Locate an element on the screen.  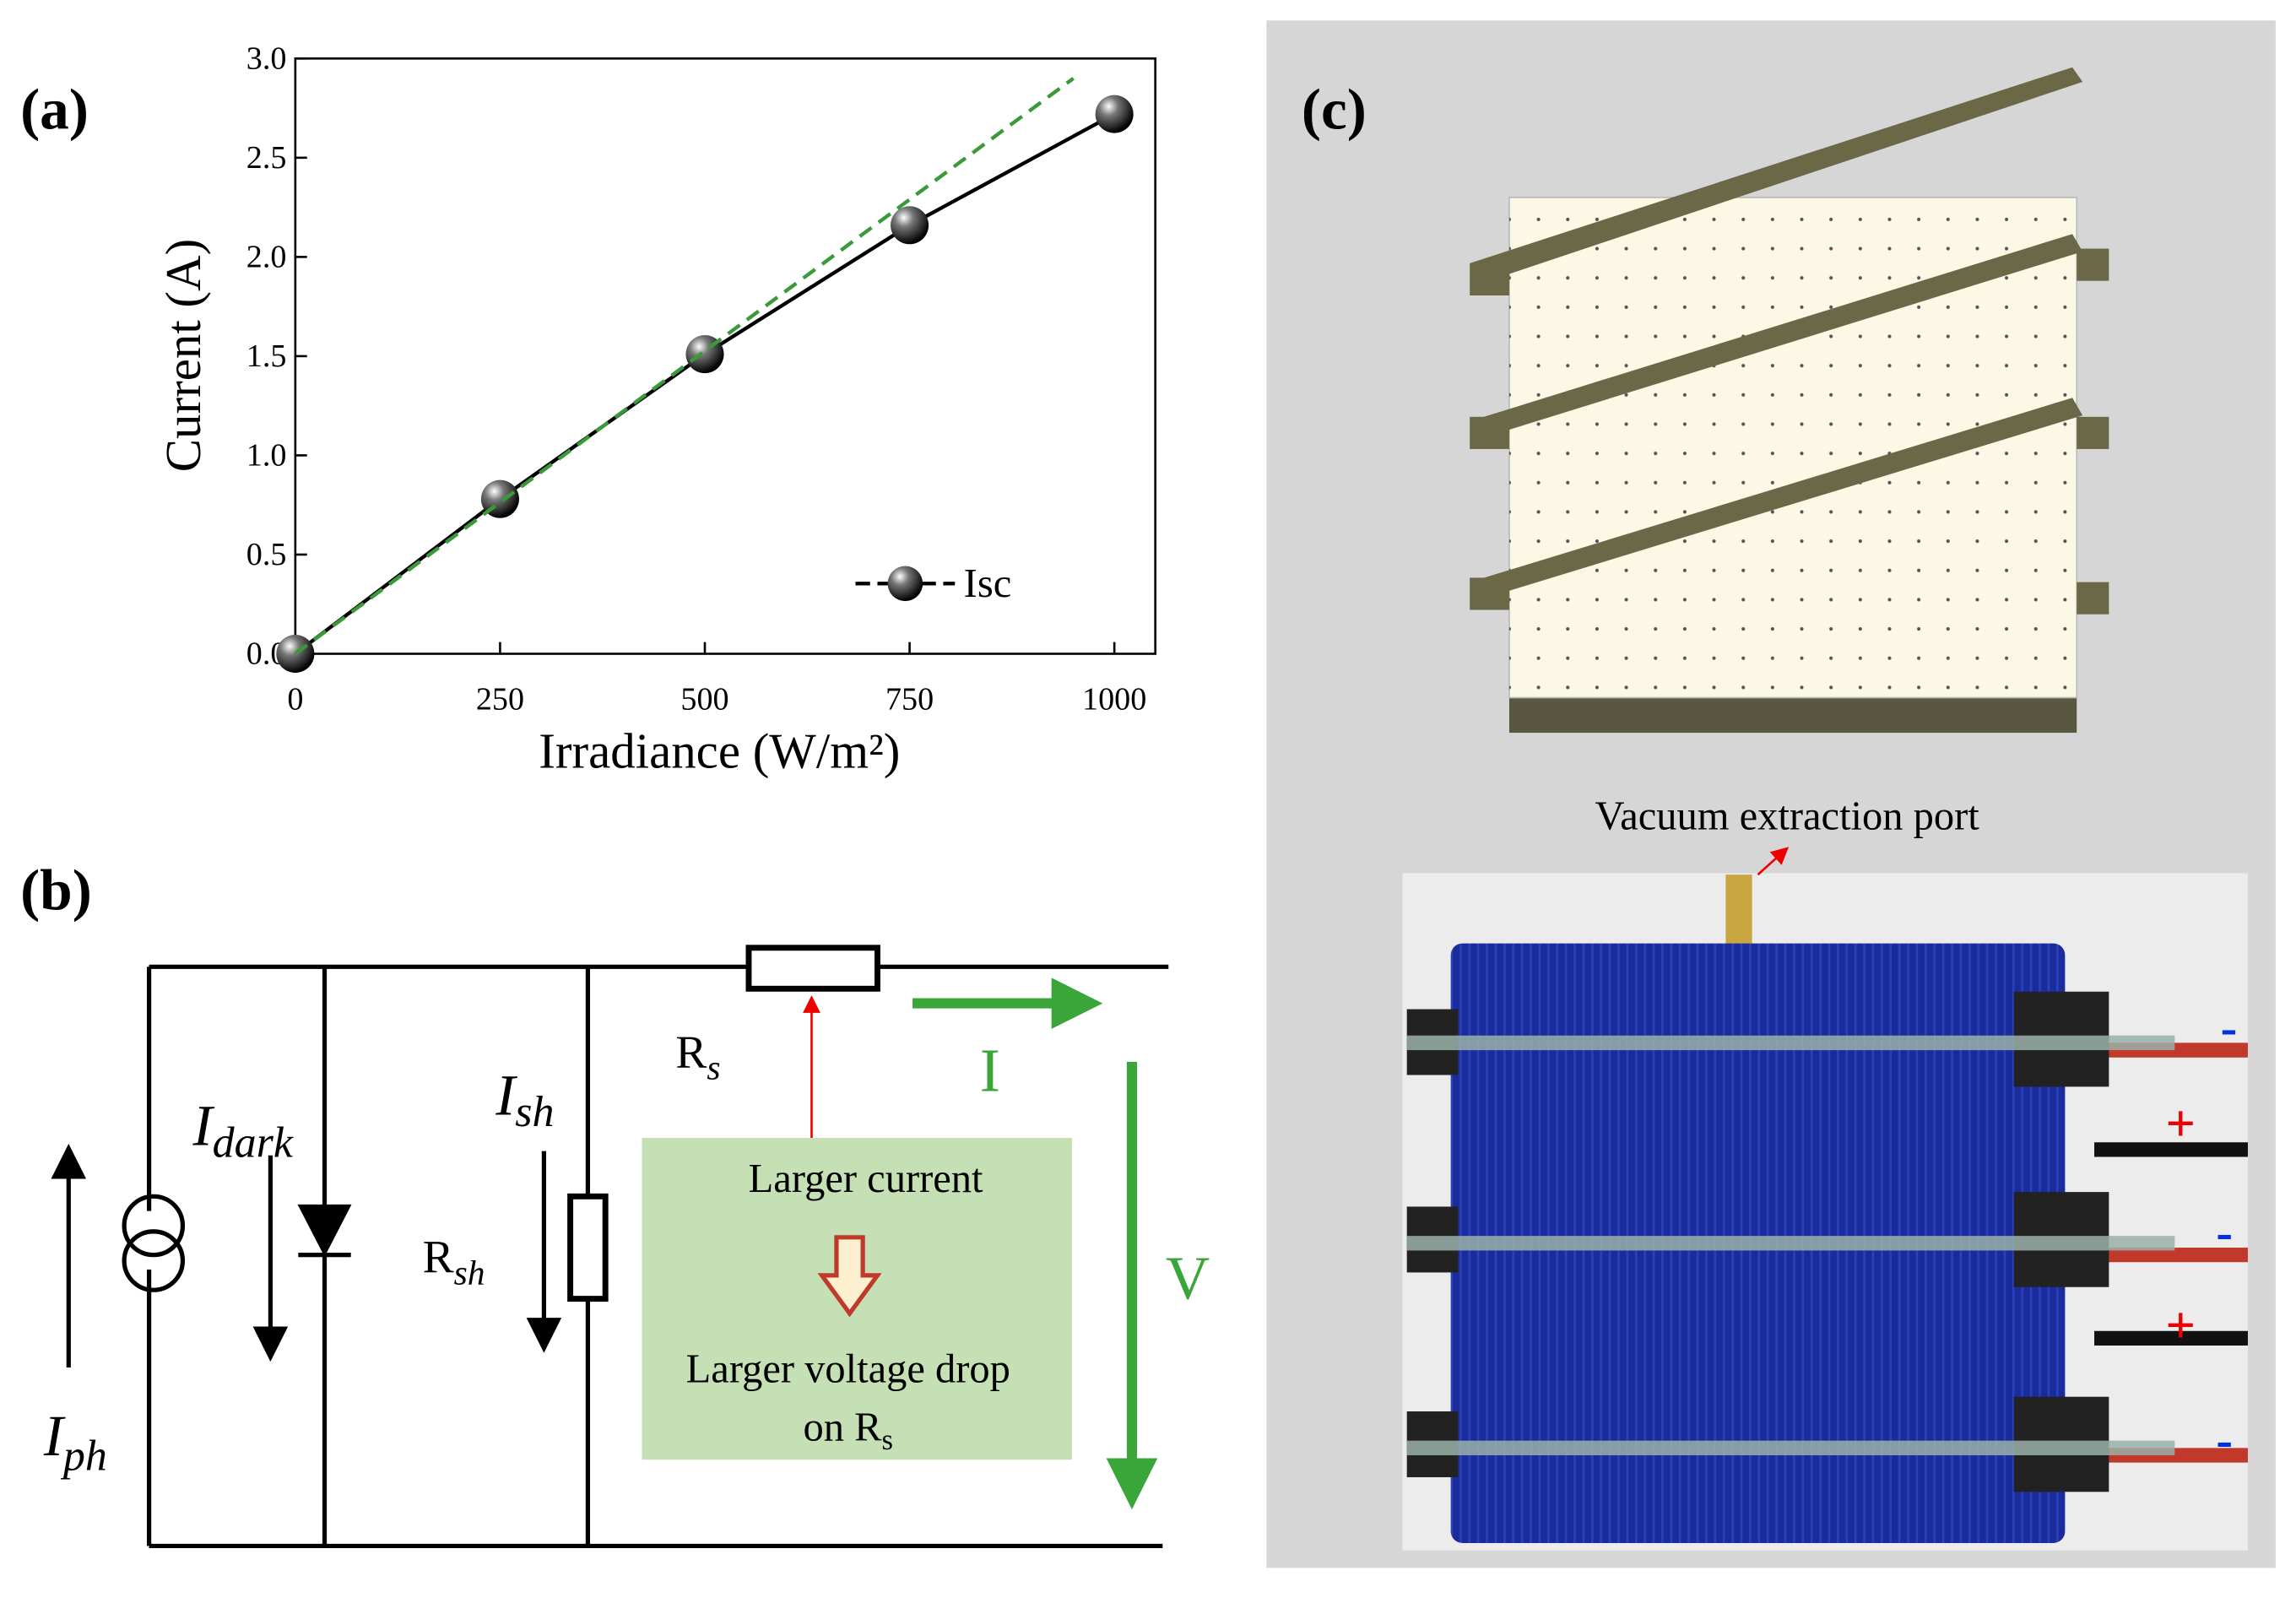
y-tick-label: 1.0 is located at coordinates (266, 456).